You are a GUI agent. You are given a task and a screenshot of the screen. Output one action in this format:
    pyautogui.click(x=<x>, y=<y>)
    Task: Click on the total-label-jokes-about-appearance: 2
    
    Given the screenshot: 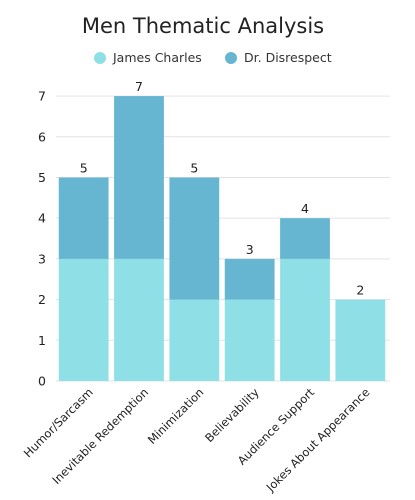 What is the action you would take?
    pyautogui.click(x=360, y=290)
    